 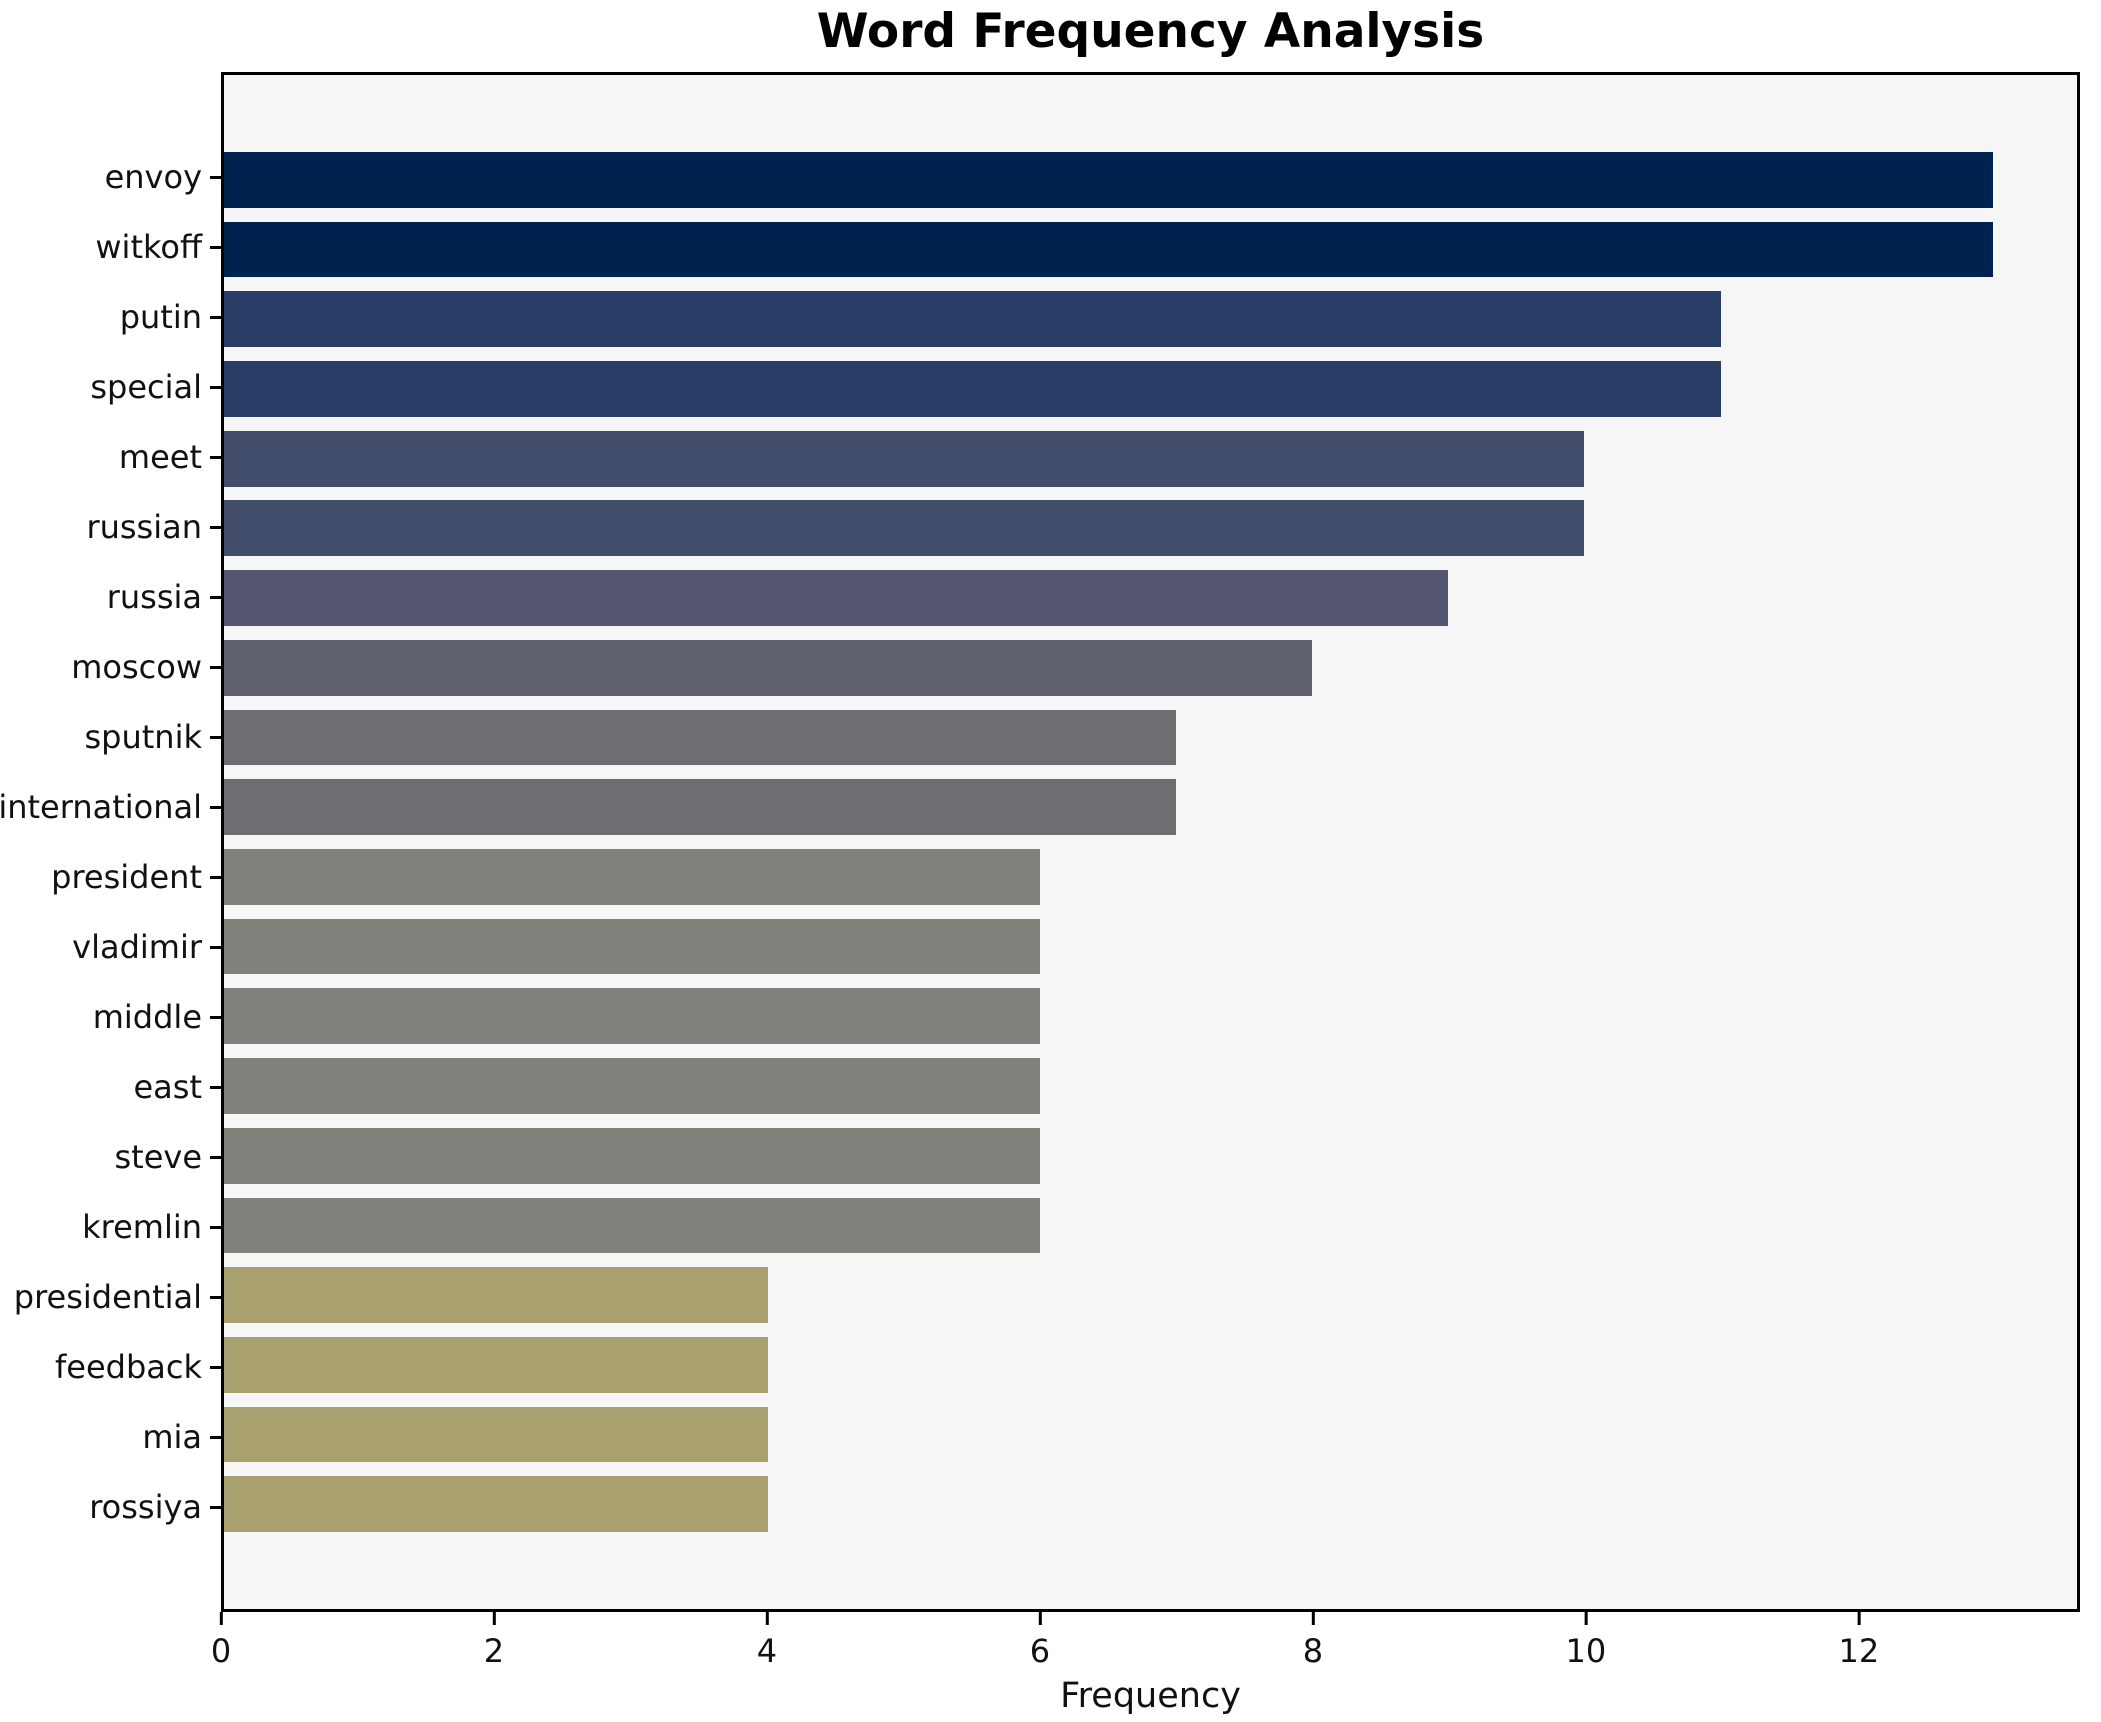 I want to click on bar-rossiya, so click(x=496, y=1504).